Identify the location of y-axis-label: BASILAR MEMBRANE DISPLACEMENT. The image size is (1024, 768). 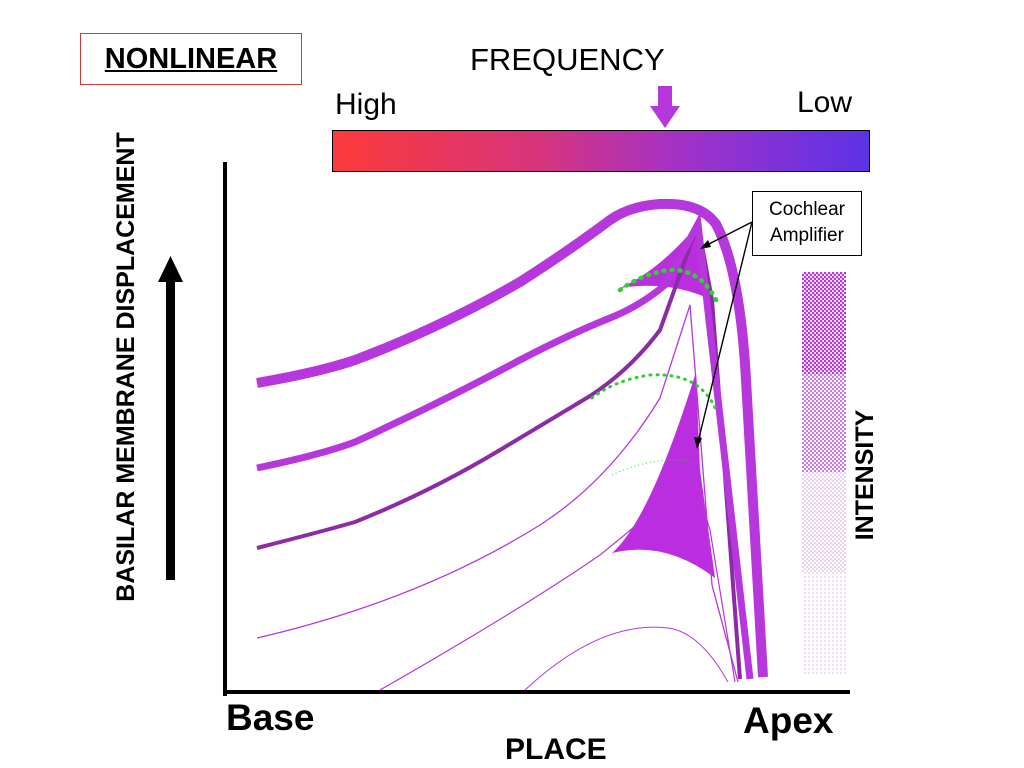
(126, 367).